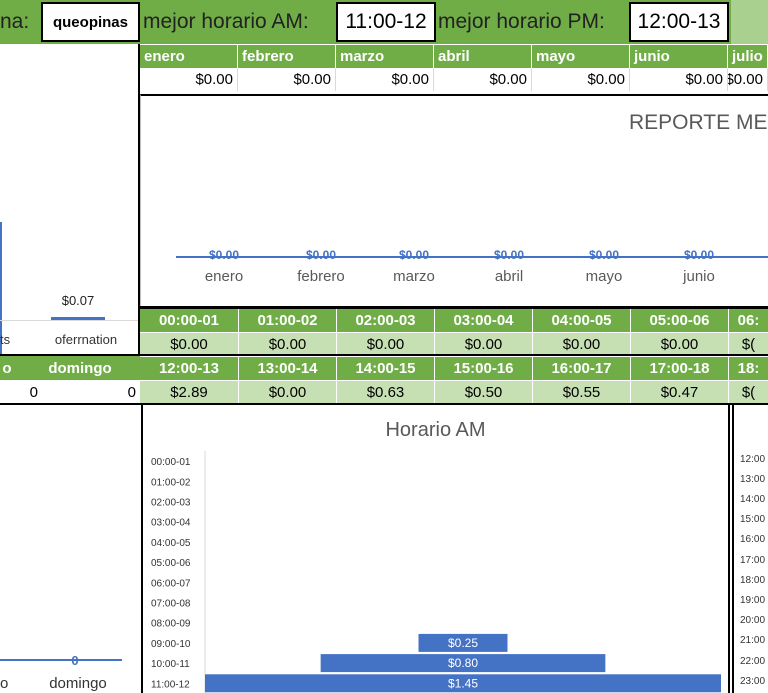 The height and width of the screenshot is (693, 768). Describe the element at coordinates (287, 79) in the screenshot. I see `month-value-1: $0.00` at that location.